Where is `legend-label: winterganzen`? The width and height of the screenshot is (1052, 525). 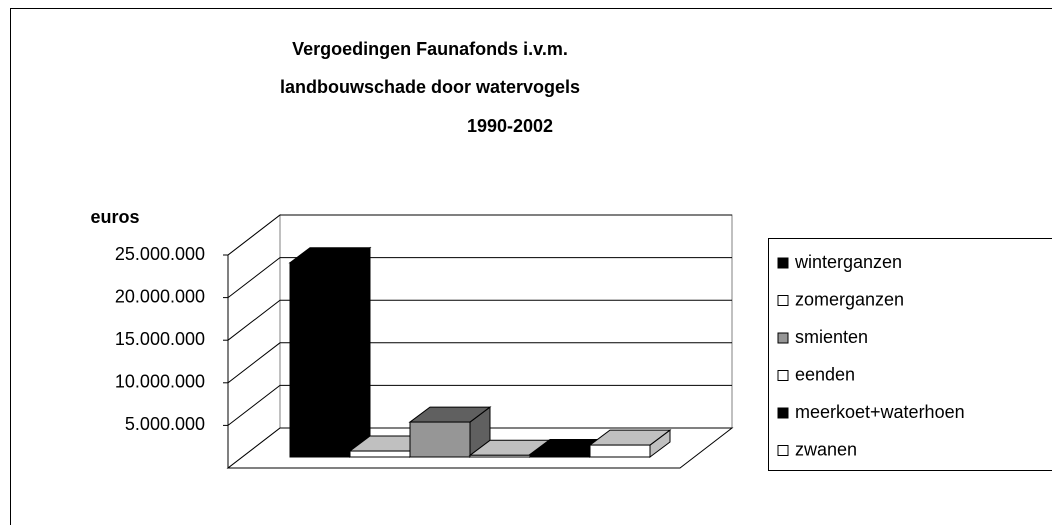 legend-label: winterganzen is located at coordinates (848, 262).